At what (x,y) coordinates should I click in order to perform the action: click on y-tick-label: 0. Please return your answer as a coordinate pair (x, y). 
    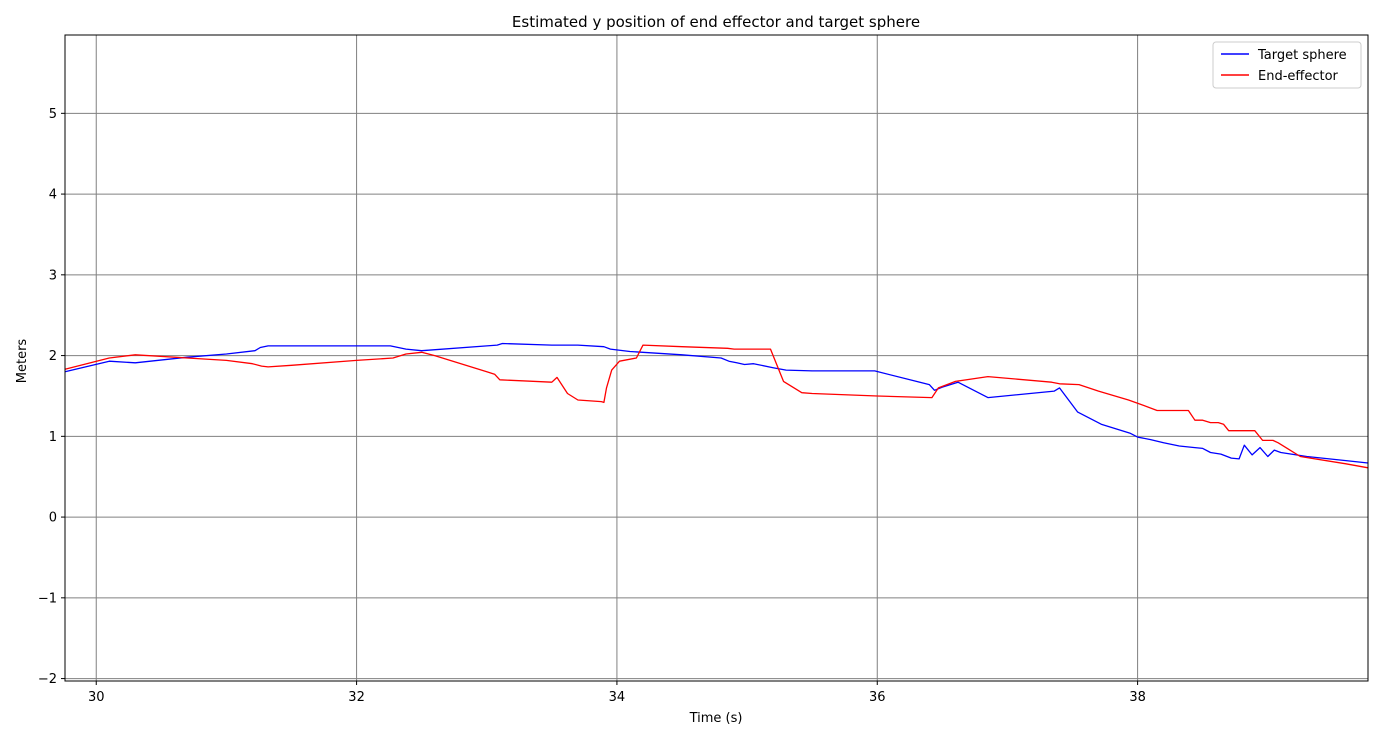
    Looking at the image, I should click on (53, 518).